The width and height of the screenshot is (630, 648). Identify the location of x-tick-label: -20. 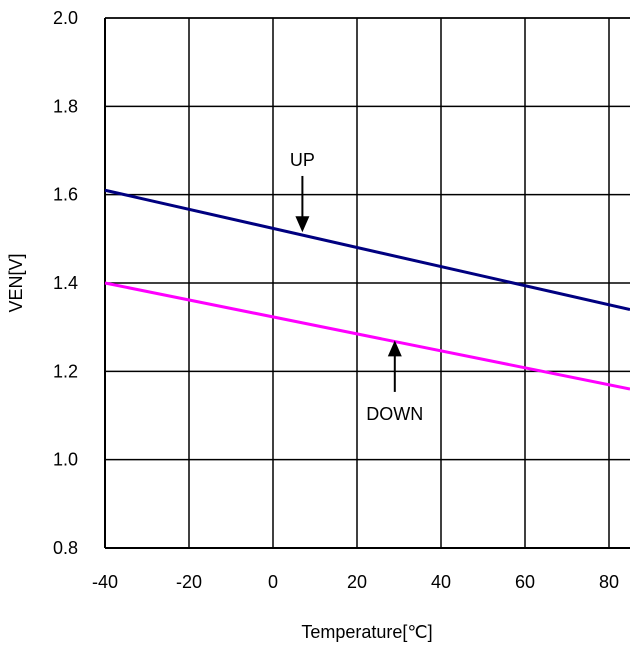
(189, 582).